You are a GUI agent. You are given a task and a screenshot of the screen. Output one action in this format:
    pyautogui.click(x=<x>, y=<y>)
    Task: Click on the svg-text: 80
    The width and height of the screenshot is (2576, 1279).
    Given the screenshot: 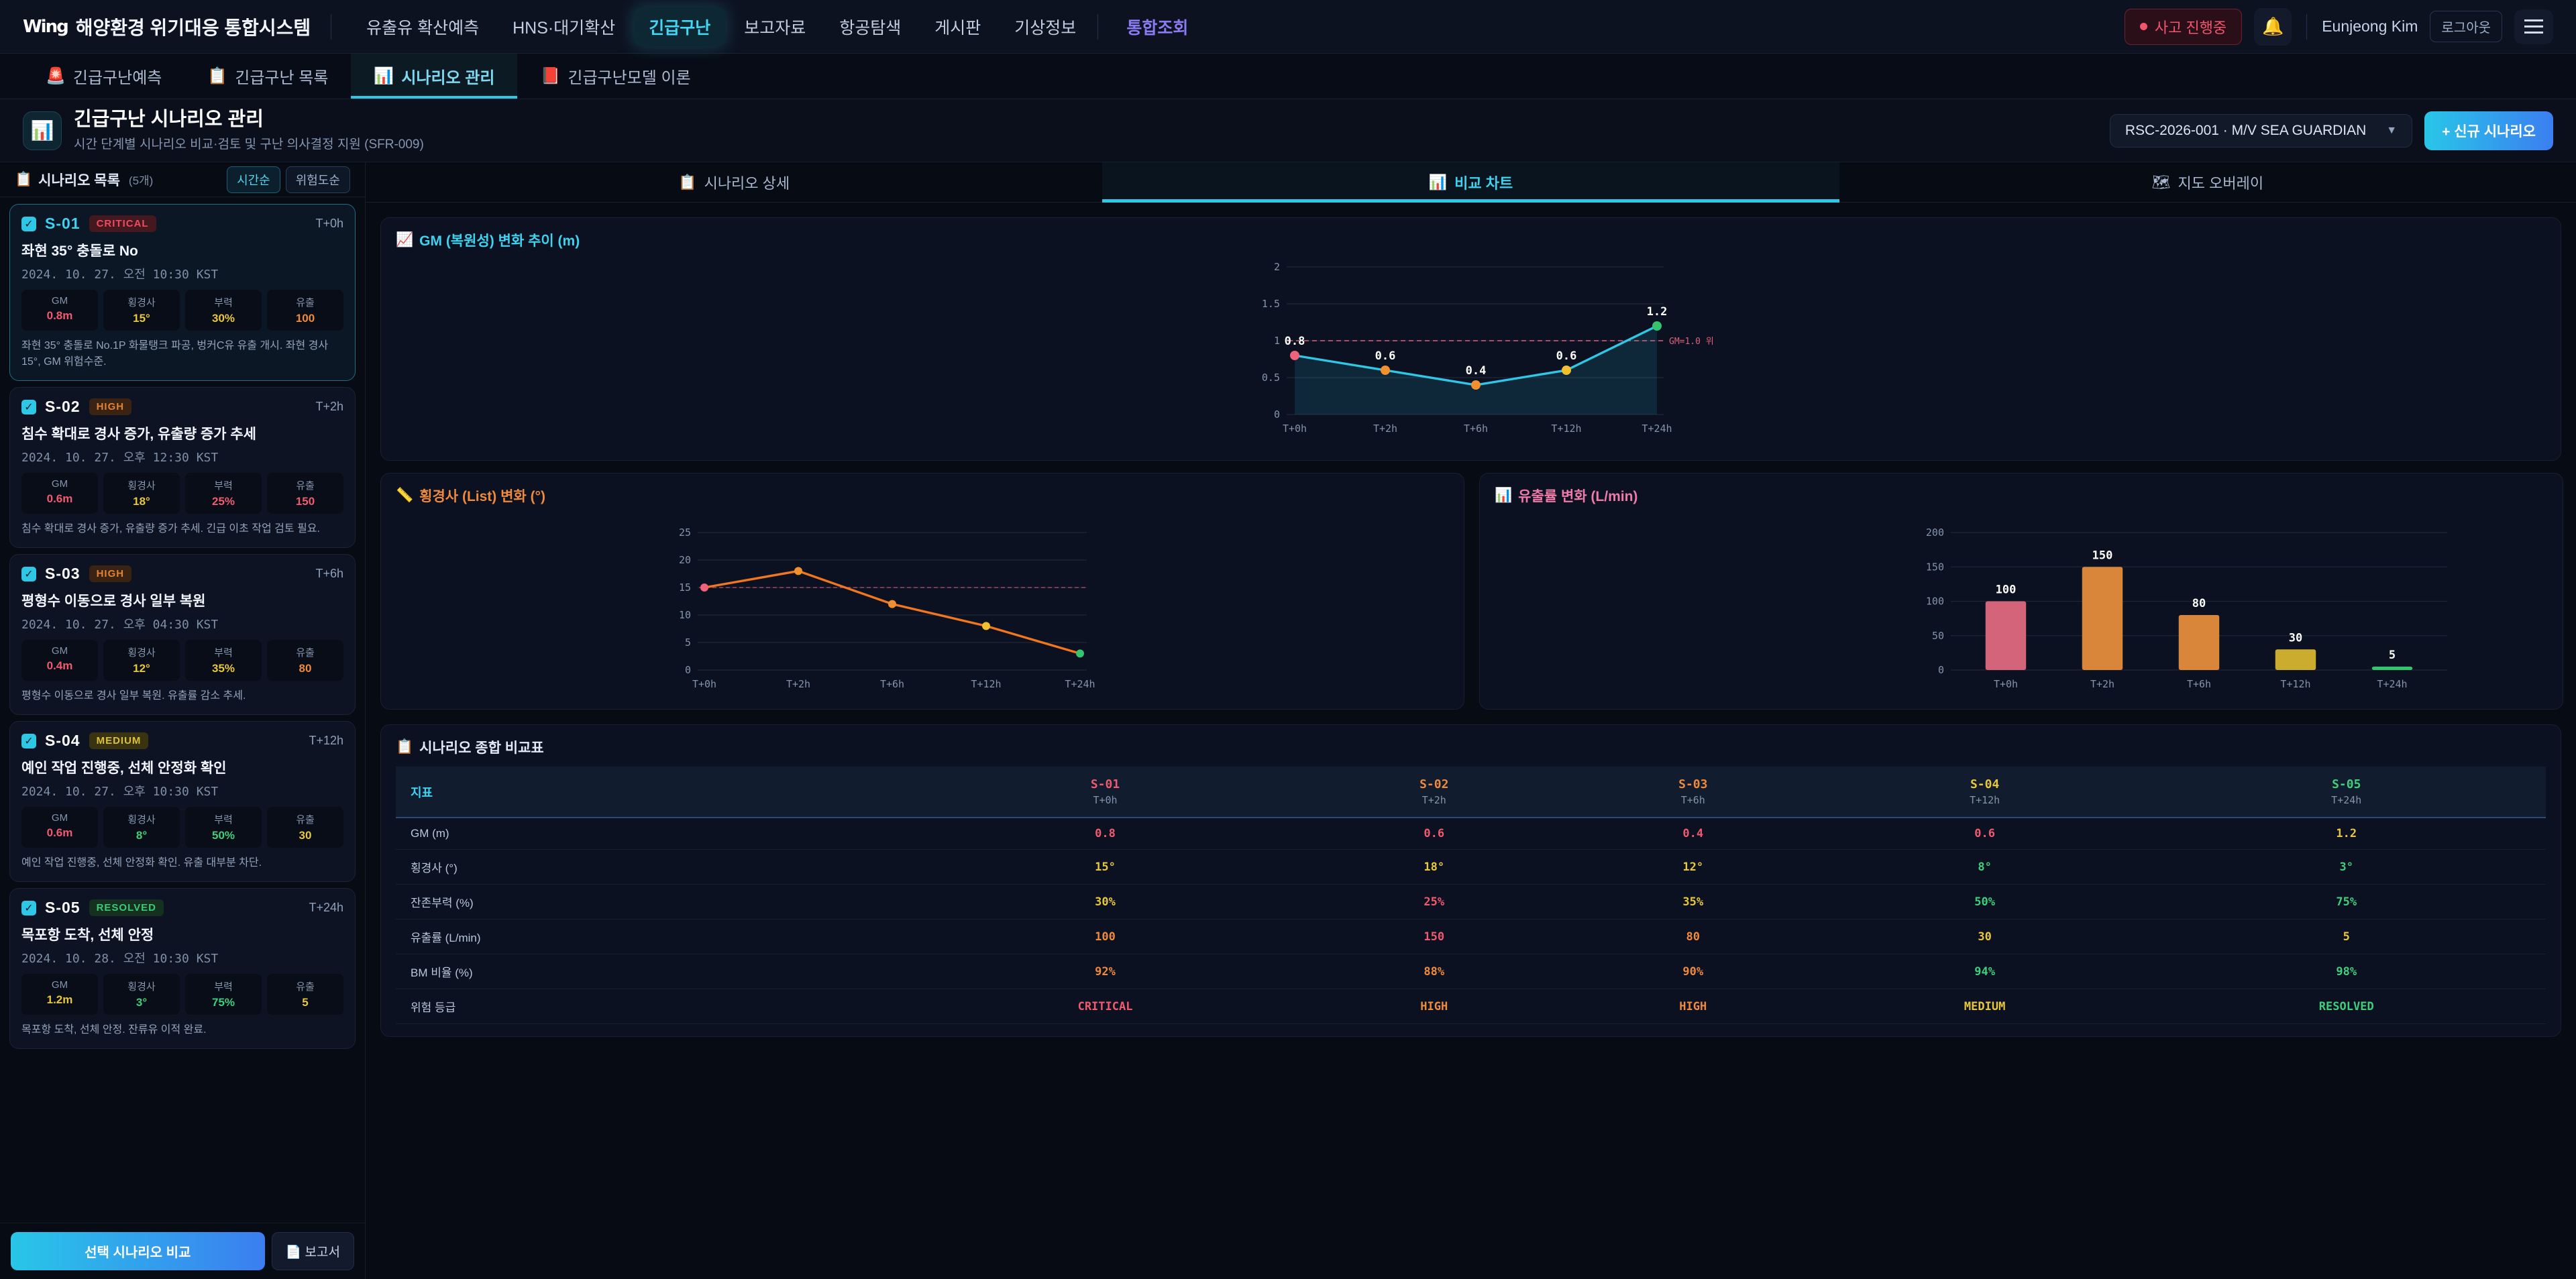 What is the action you would take?
    pyautogui.click(x=2199, y=603)
    